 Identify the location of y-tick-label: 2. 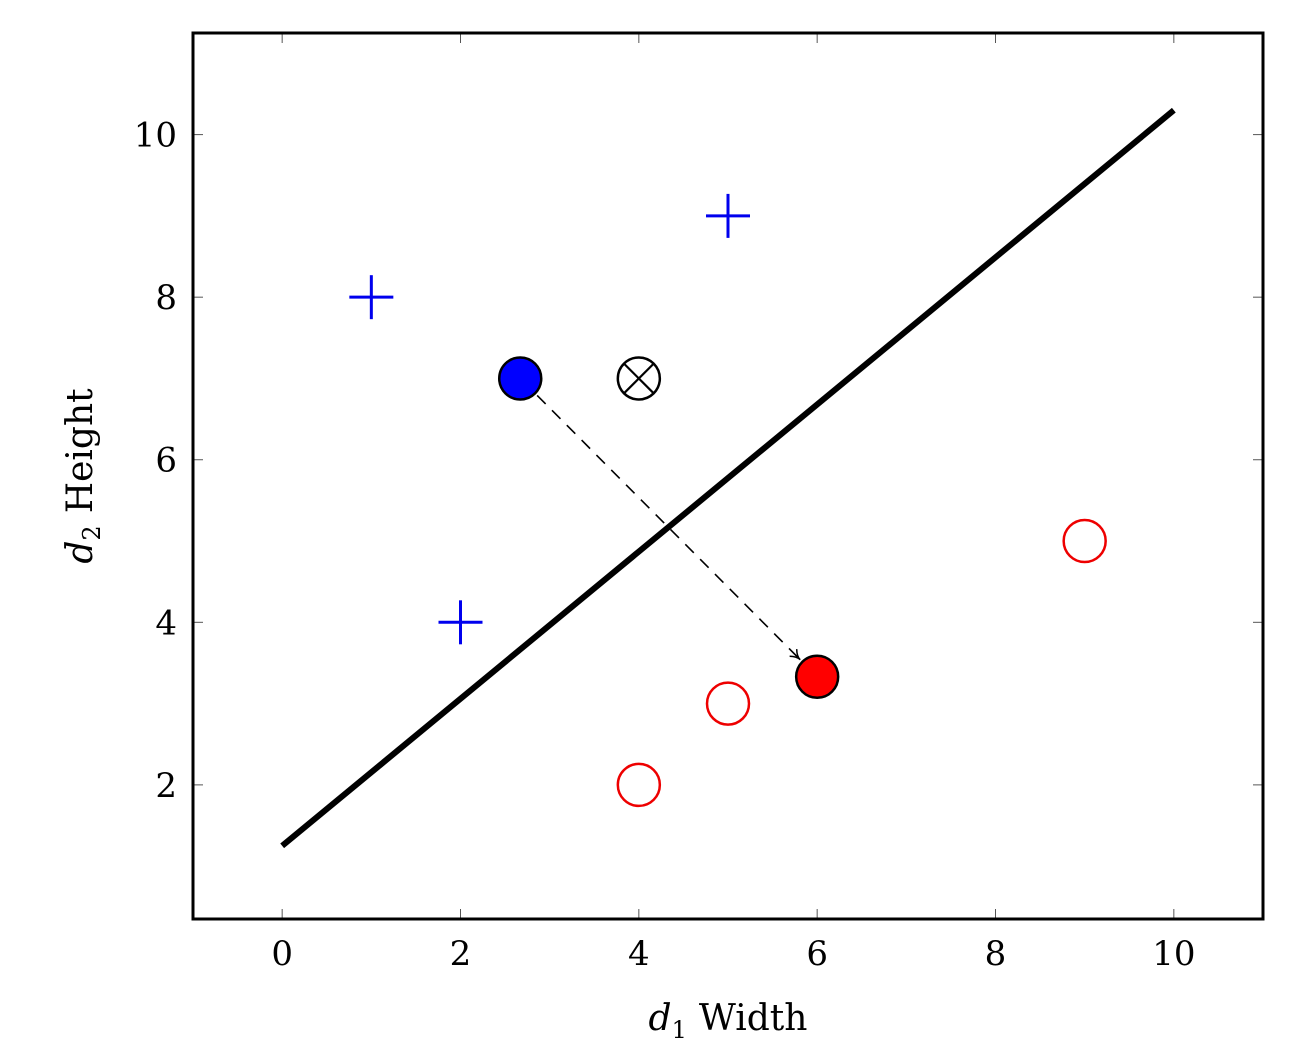
(166, 786).